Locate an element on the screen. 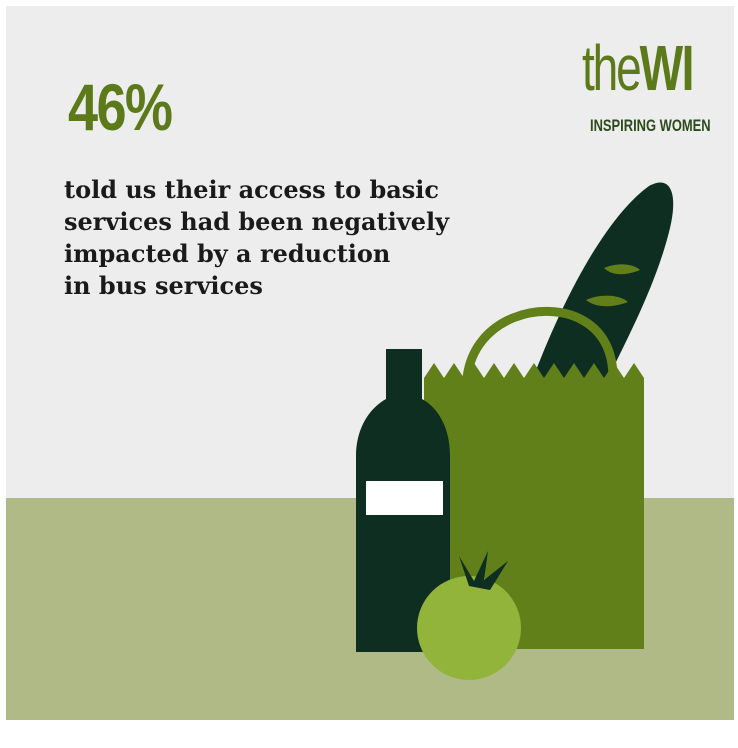 Image resolution: width=738 pixels, height=748 pixels. wi-logo: theWI INSPIRING WOMEN is located at coordinates (657, 91).